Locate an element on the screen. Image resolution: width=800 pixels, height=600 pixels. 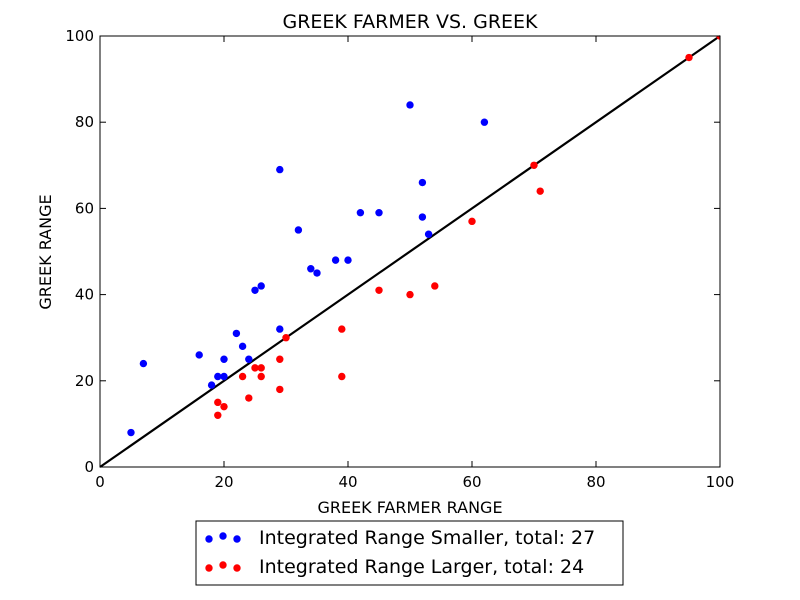
y-tick-label: 60 is located at coordinates (84, 208).